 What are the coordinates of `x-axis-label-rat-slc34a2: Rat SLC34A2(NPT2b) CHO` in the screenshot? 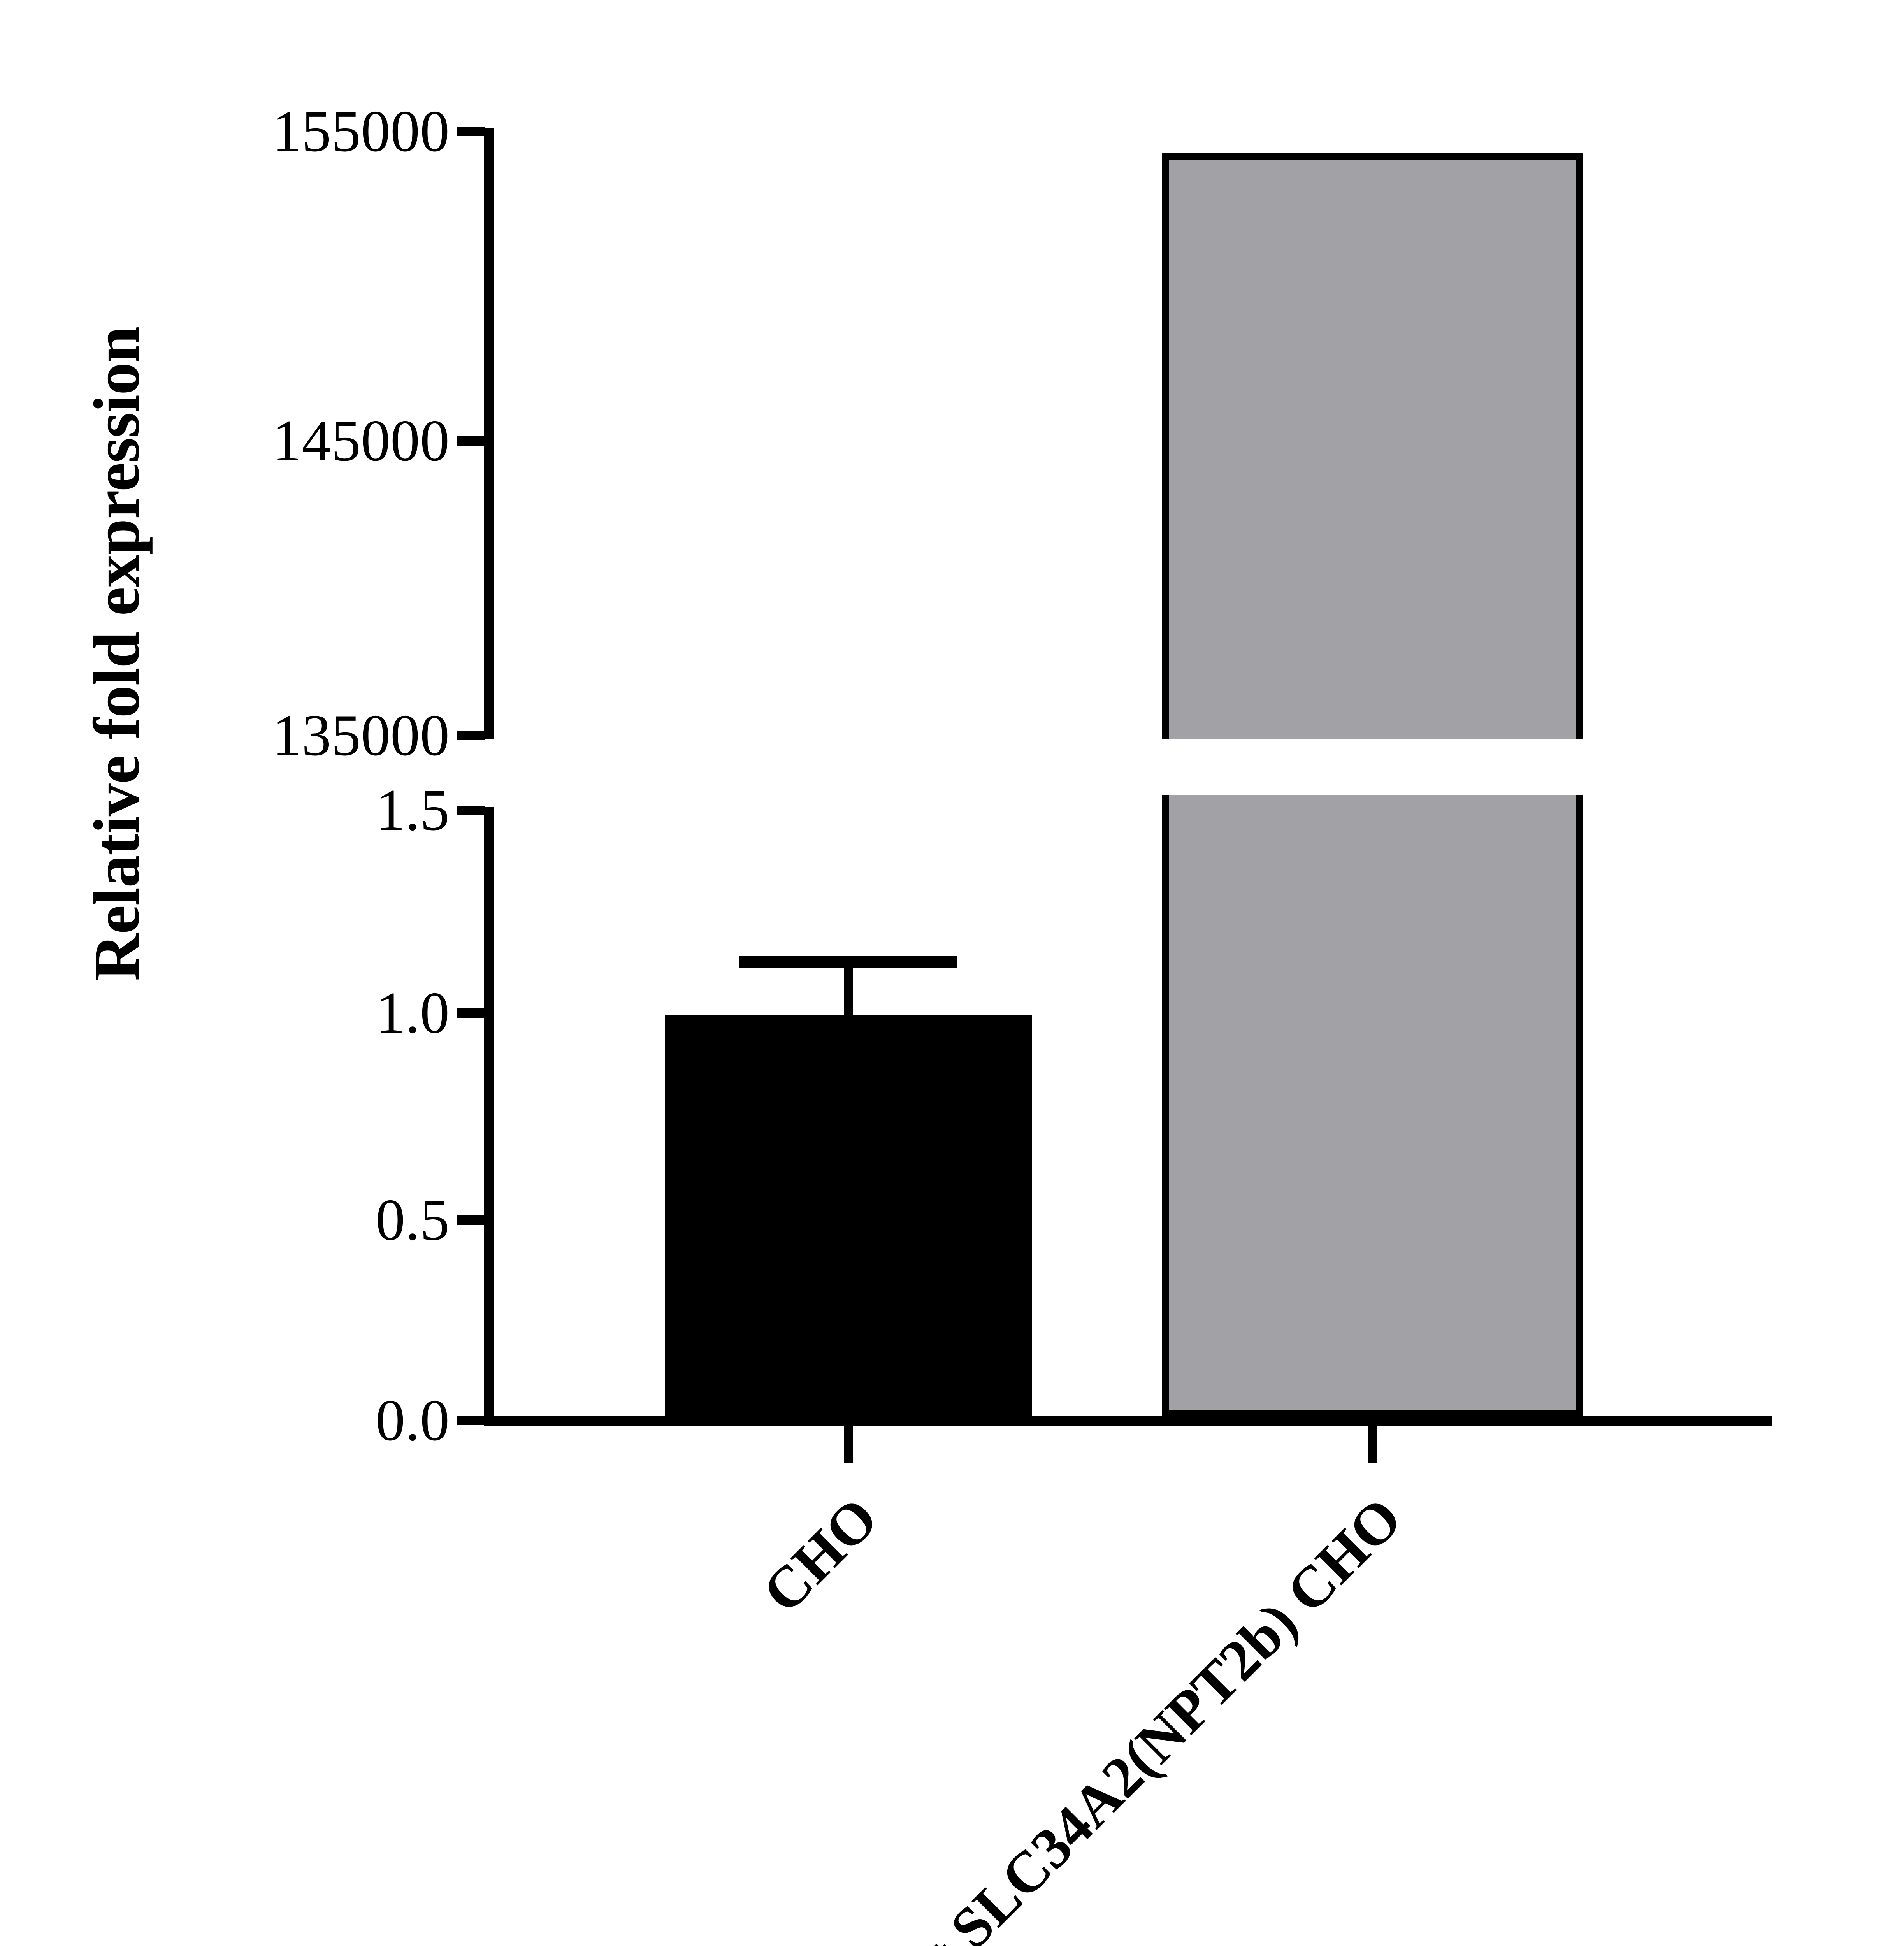 It's located at (1139, 1715).